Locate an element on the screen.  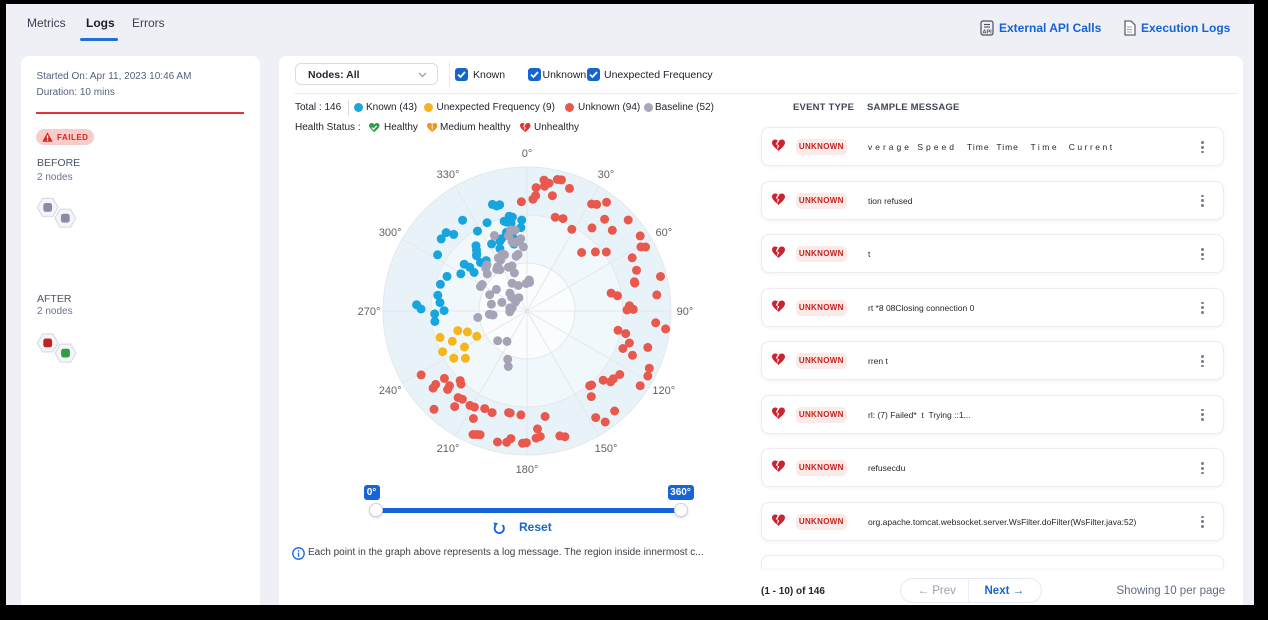
svg-text: 240° is located at coordinates (390, 391).